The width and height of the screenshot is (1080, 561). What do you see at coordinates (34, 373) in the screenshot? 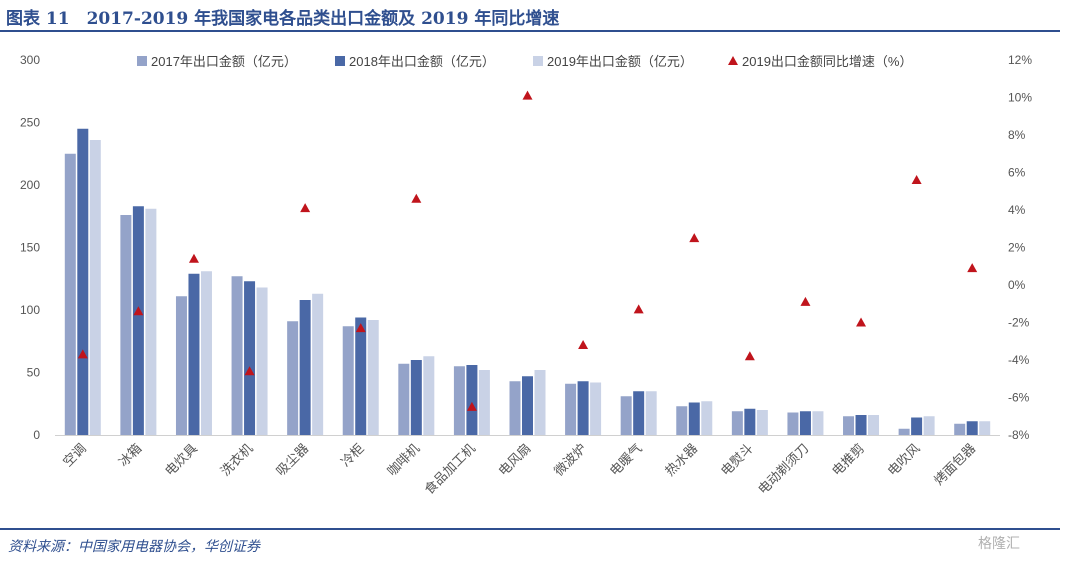
I see `y-left-tick-label: 50` at bounding box center [34, 373].